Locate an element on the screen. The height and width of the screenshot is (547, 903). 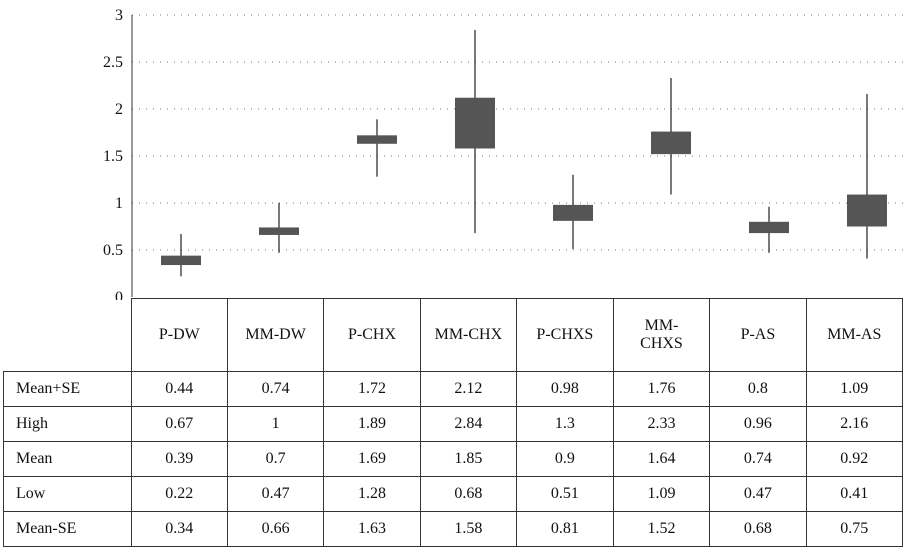
category-header: P-DW is located at coordinates (179, 335).